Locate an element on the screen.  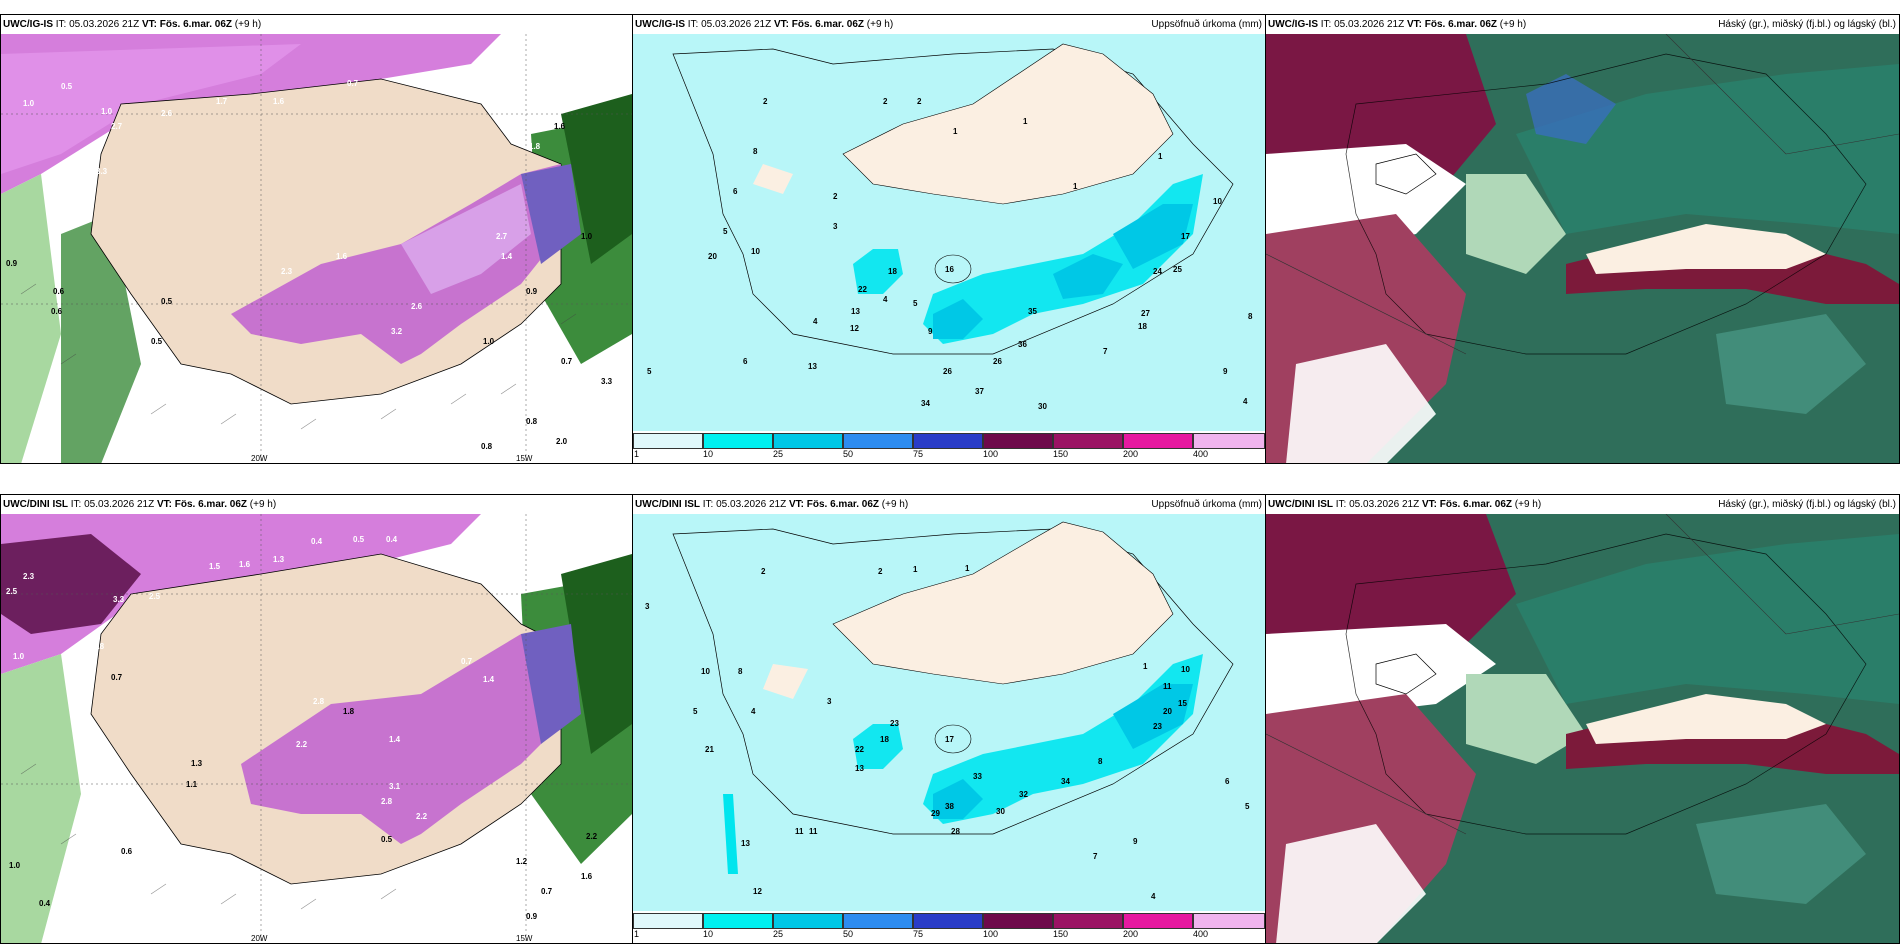
snow-label: 3.1 is located at coordinates (395, 786).